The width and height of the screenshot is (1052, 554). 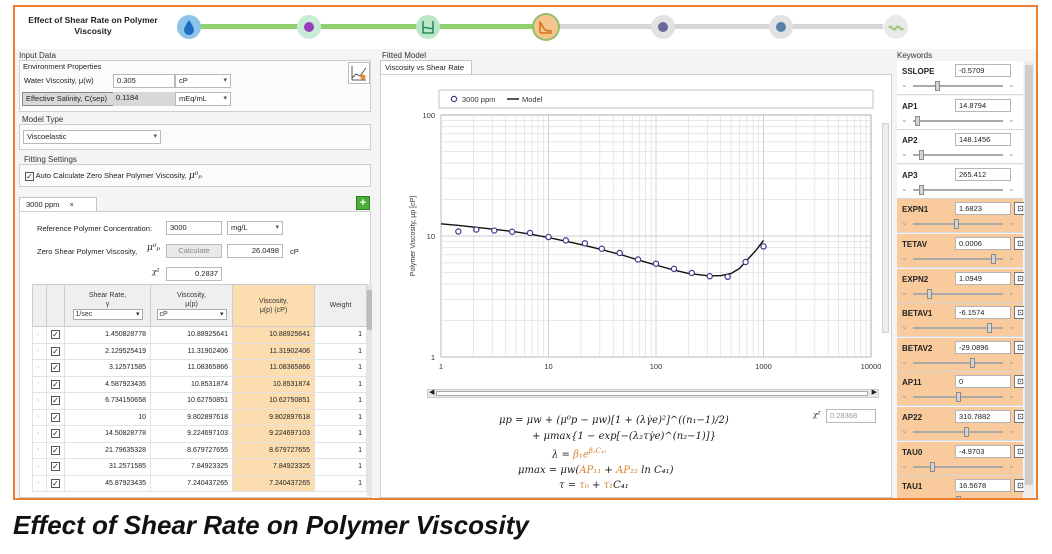 I want to click on table-row: › ✓ 31.2571585 7.84923325 7.84923325 1, so click(x=199, y=467).